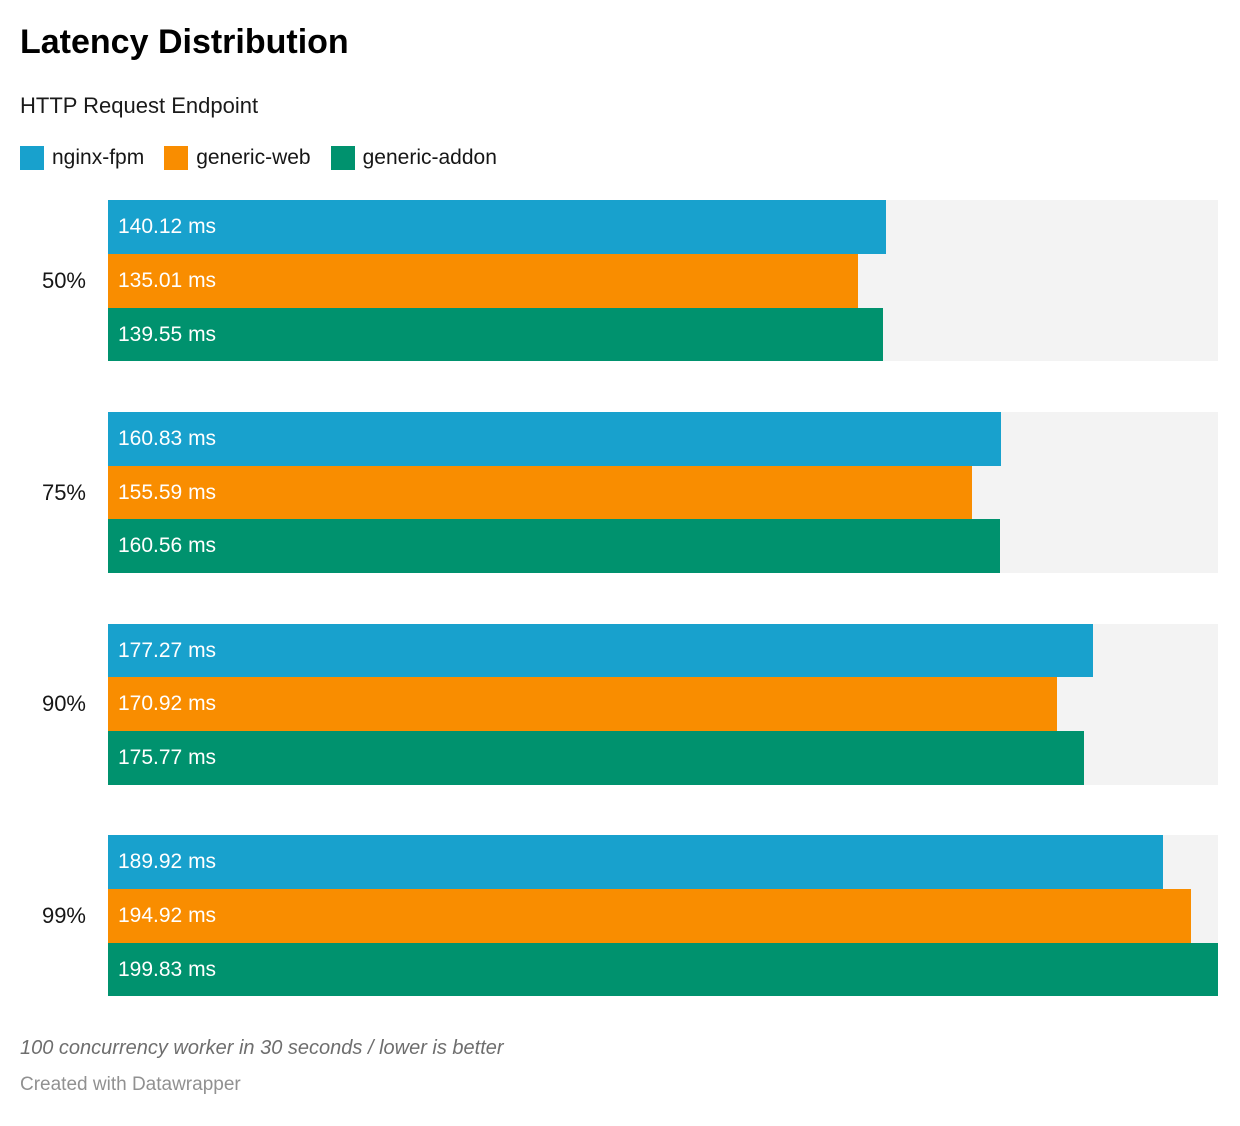 The image size is (1240, 1126). I want to click on bar-generic-addon-p99: 199.83 ms, so click(663, 969).